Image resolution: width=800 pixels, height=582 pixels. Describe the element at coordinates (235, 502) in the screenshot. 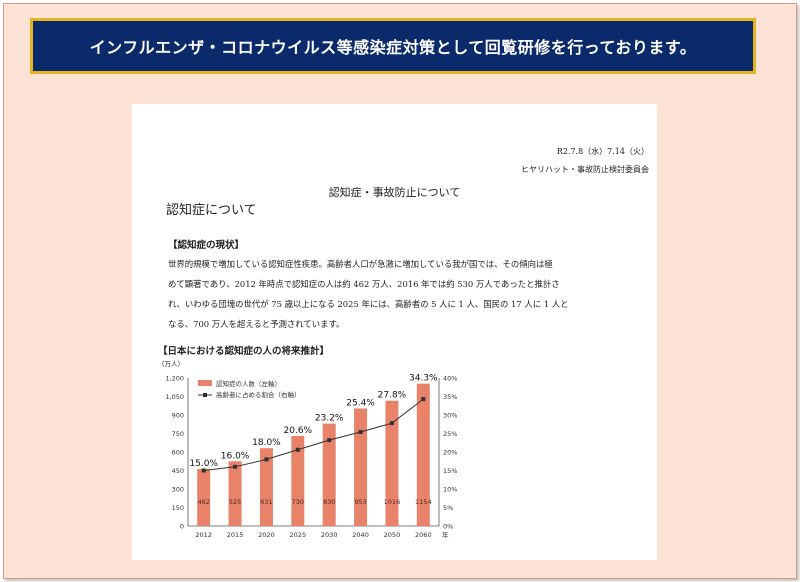

I see `bar-value-label: 525` at that location.